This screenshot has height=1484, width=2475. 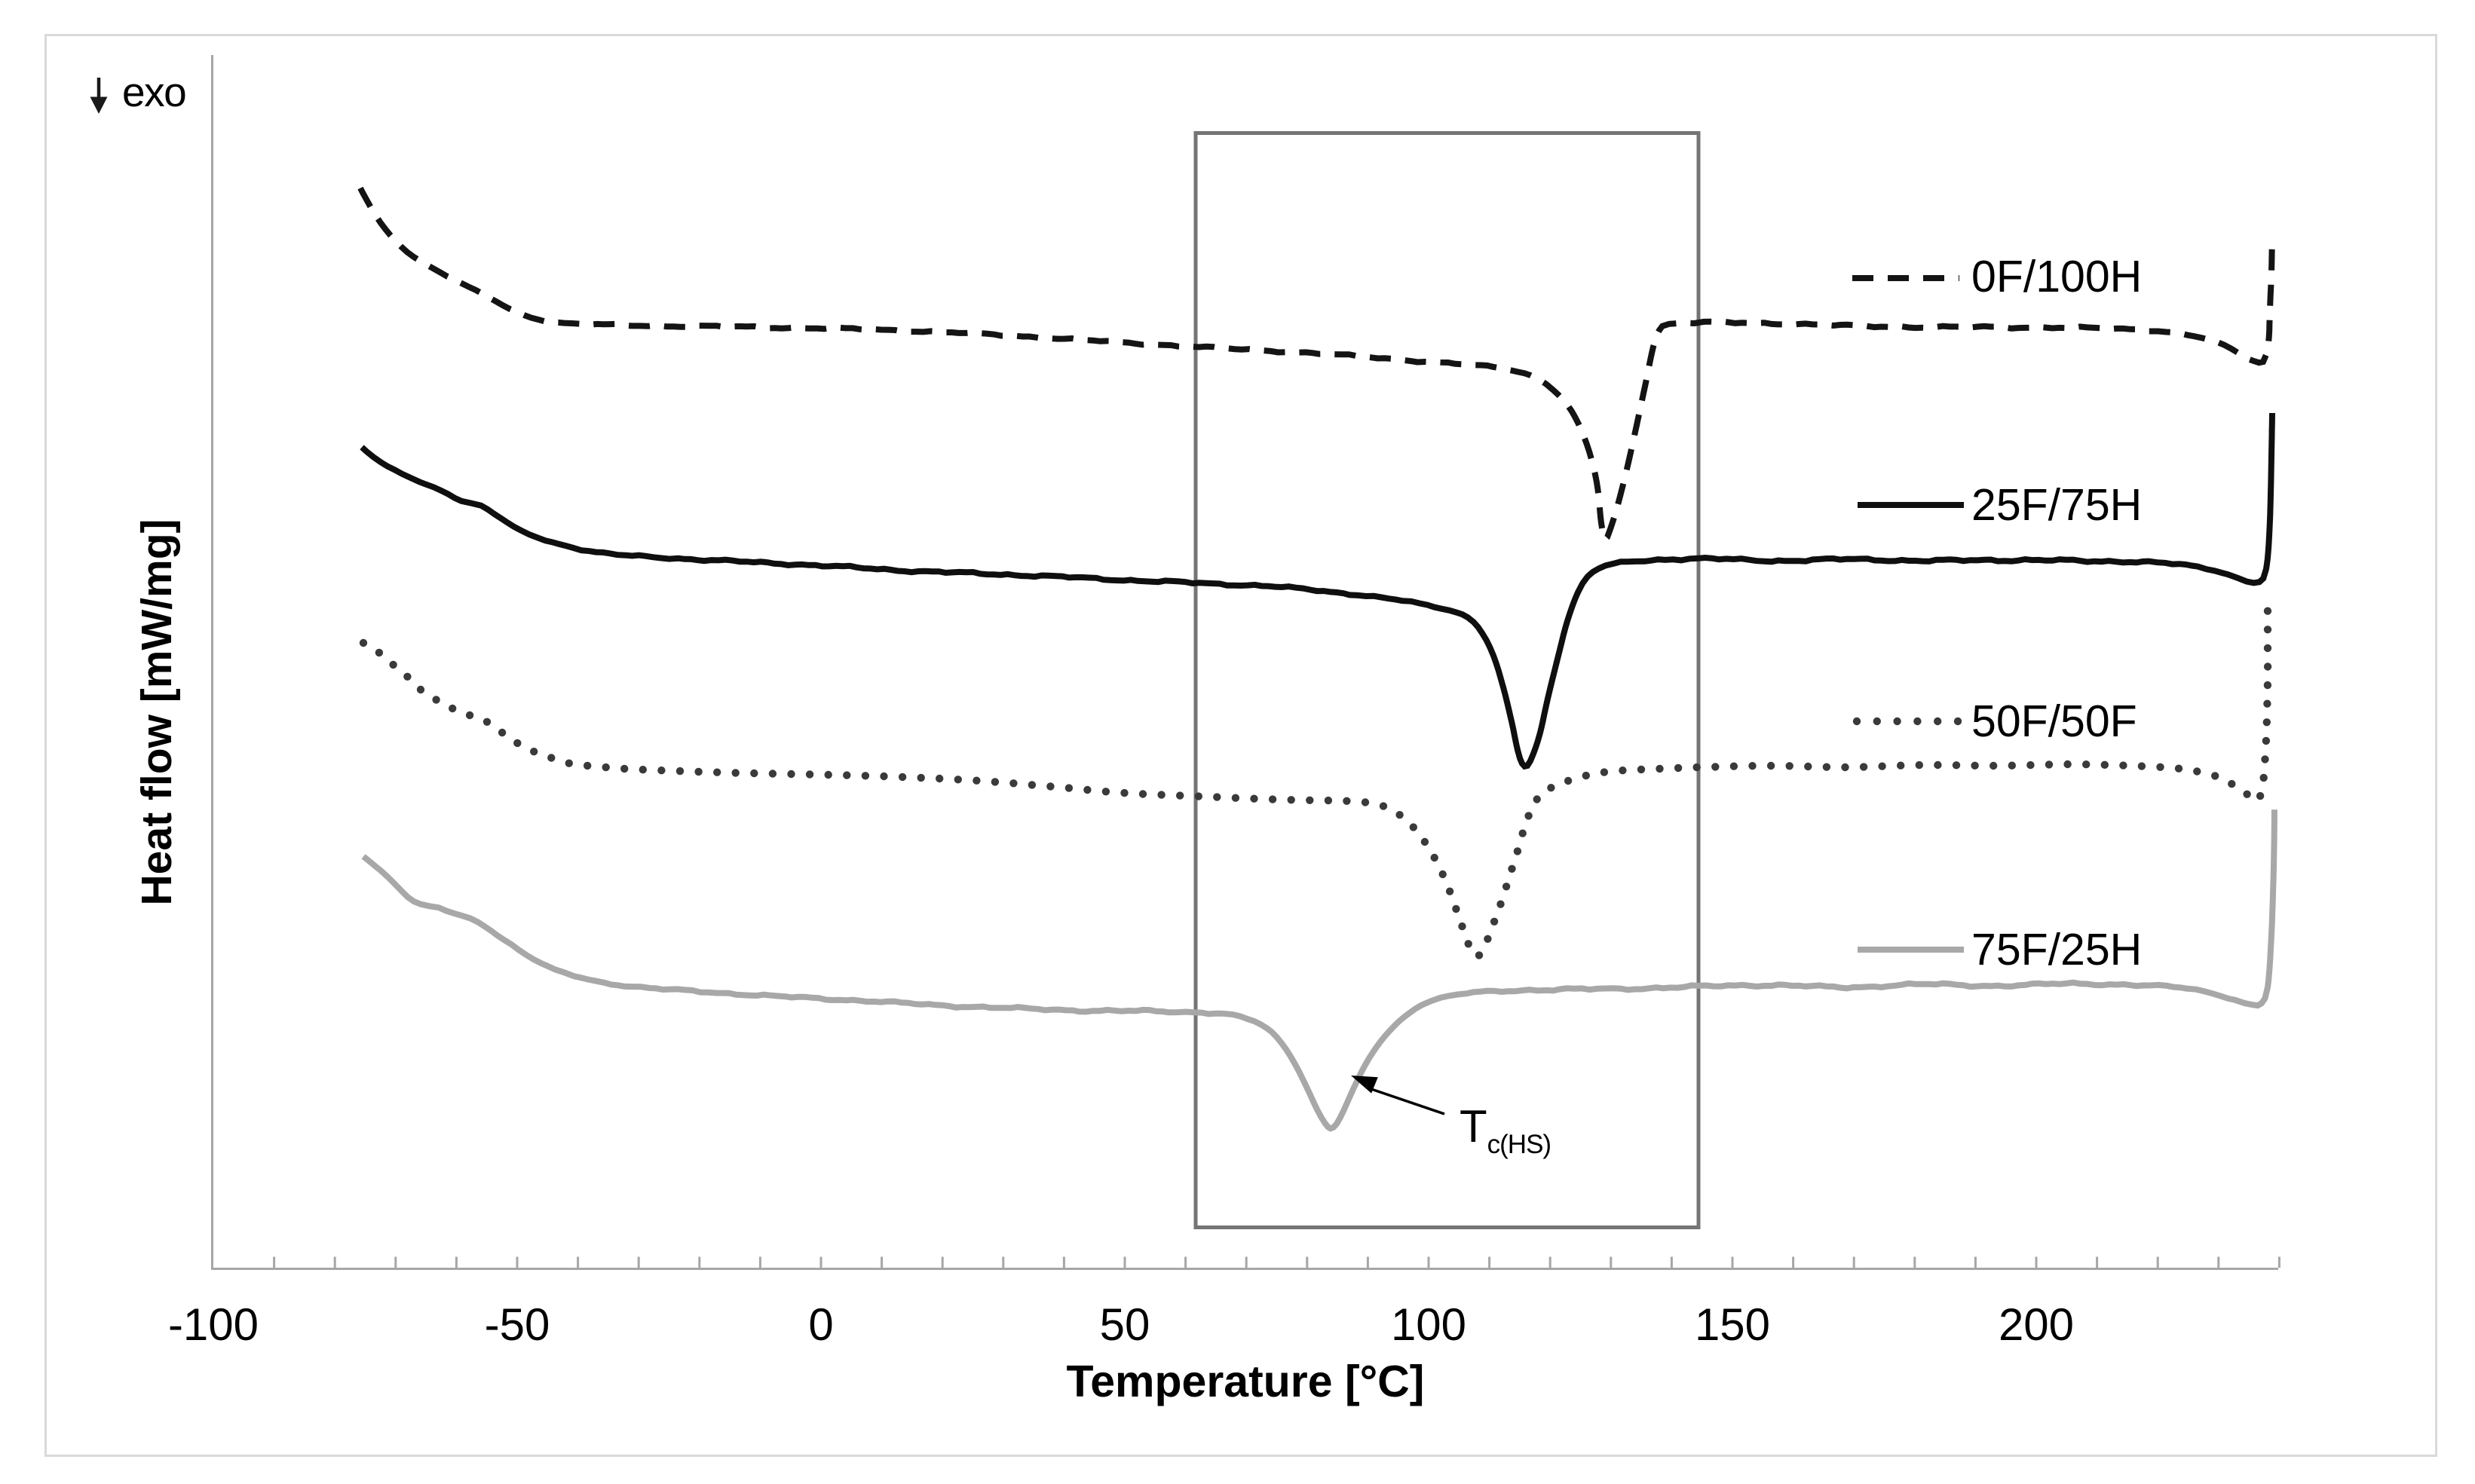 I want to click on svg-text: 25F/75H, so click(x=2056, y=505).